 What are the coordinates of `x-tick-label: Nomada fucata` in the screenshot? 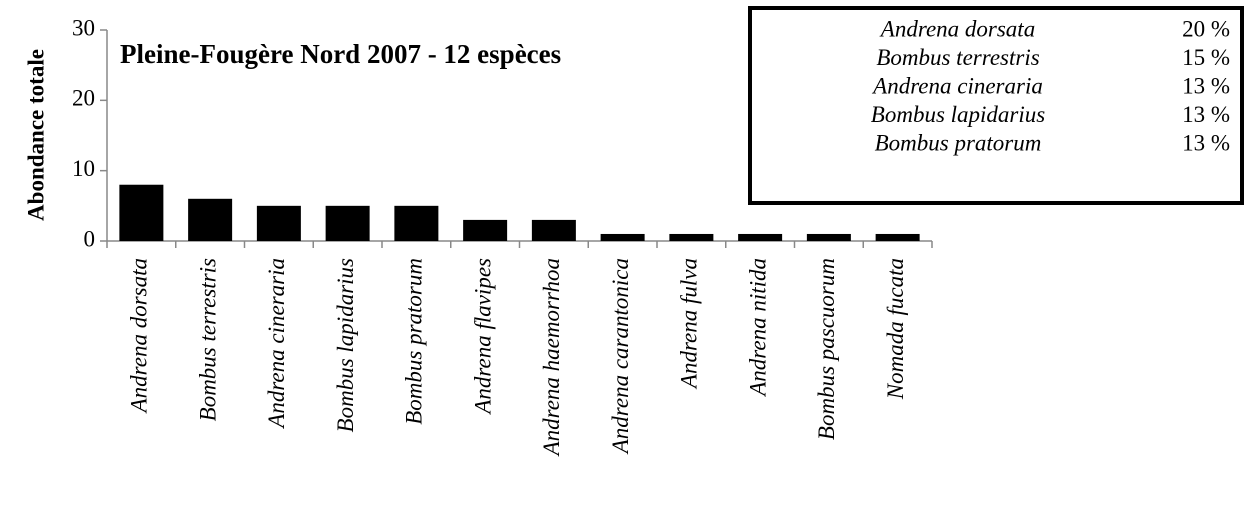 It's located at (895, 329).